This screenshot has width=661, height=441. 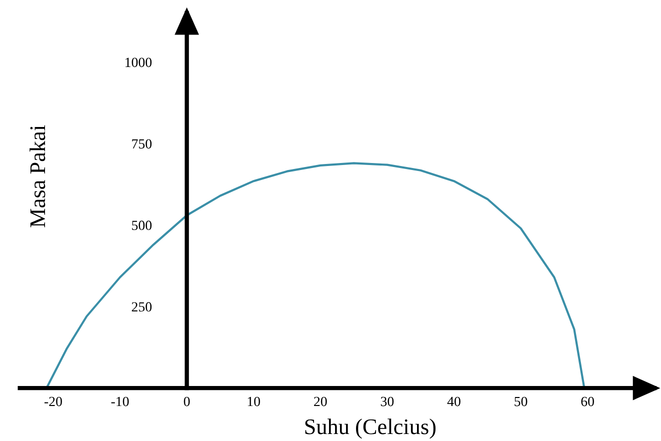 I want to click on x-tick-label: 10, so click(x=254, y=401).